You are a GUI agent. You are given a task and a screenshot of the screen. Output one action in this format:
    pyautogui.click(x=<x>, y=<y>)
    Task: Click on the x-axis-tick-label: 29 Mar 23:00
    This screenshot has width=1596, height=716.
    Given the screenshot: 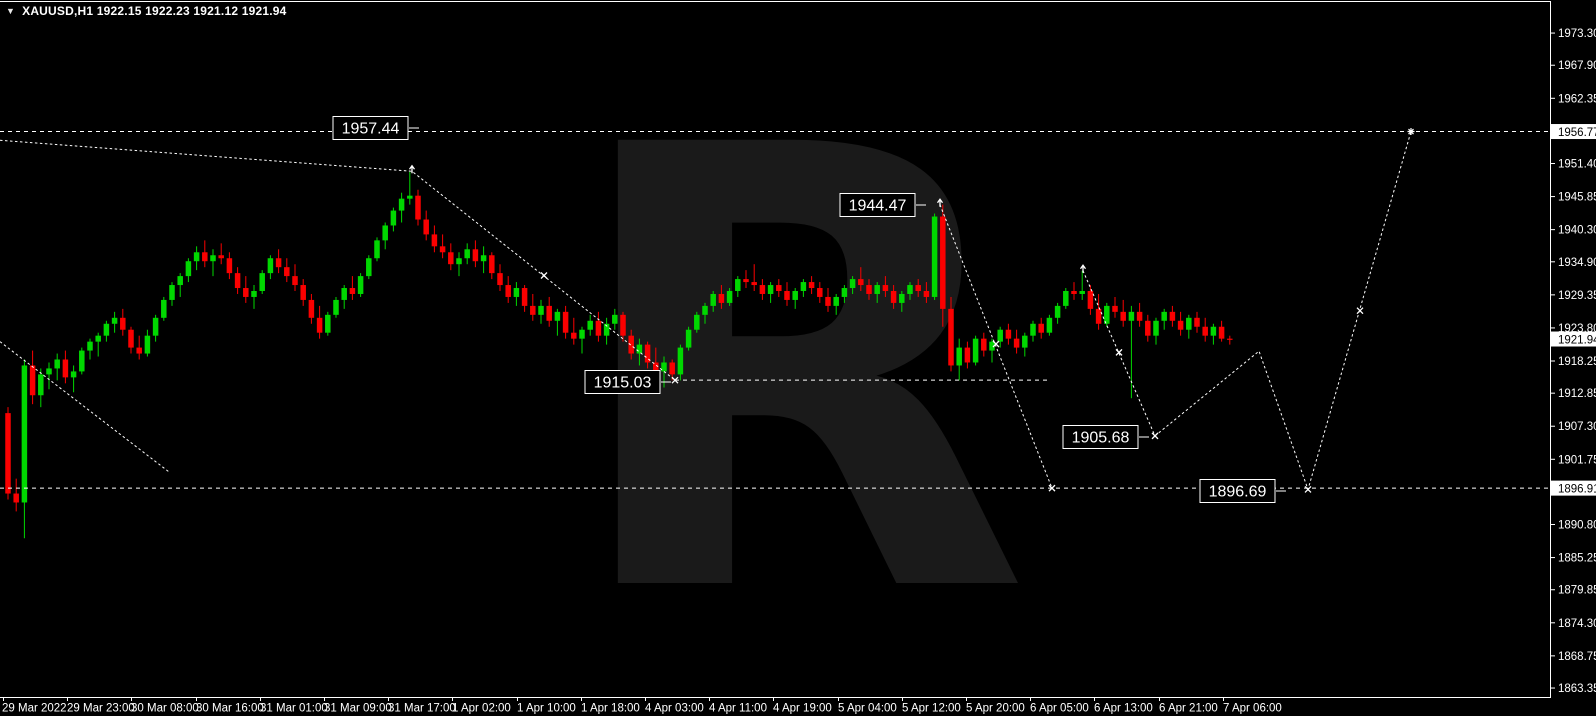 What is the action you would take?
    pyautogui.click(x=101, y=709)
    